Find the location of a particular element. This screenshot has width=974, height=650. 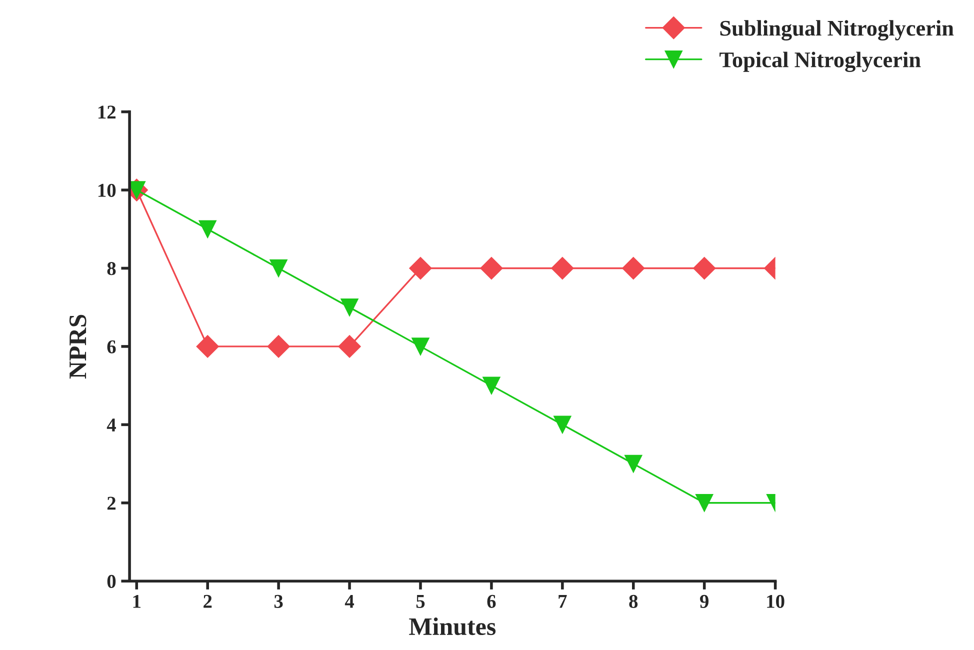

y-tick-label: 12 is located at coordinates (107, 112).